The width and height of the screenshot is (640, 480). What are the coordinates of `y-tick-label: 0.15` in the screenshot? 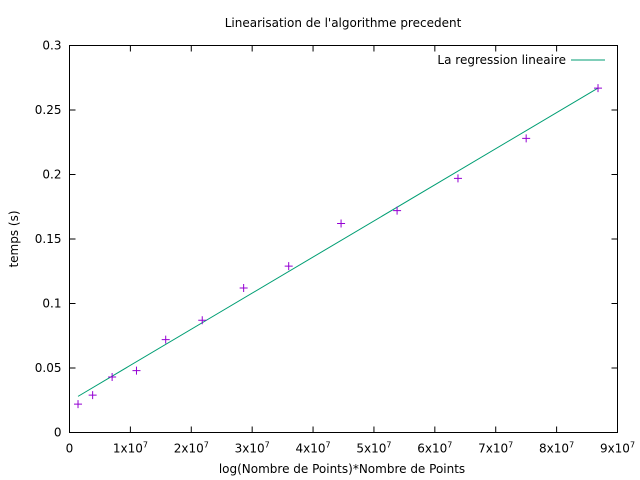 It's located at (48, 239).